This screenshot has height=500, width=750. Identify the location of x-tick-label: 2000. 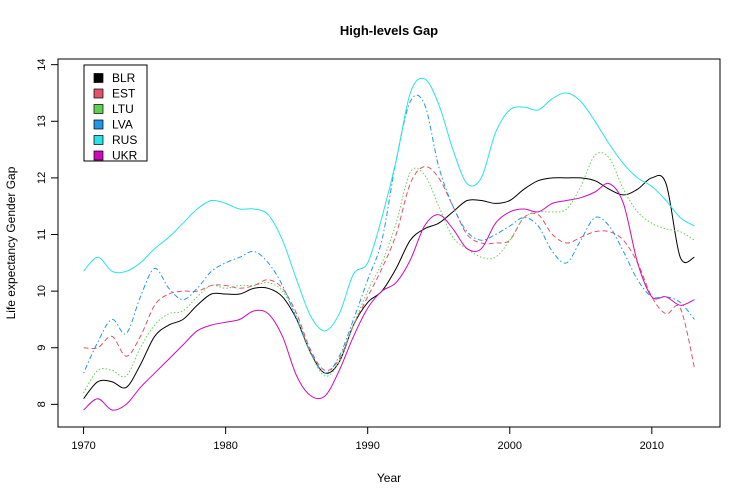
(510, 446).